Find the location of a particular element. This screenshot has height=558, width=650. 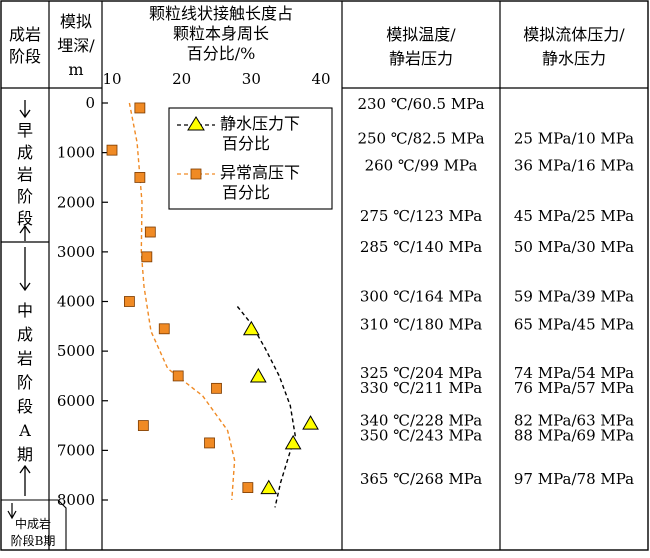

header-depth-line-2: 埋深/ is located at coordinates (76, 45).